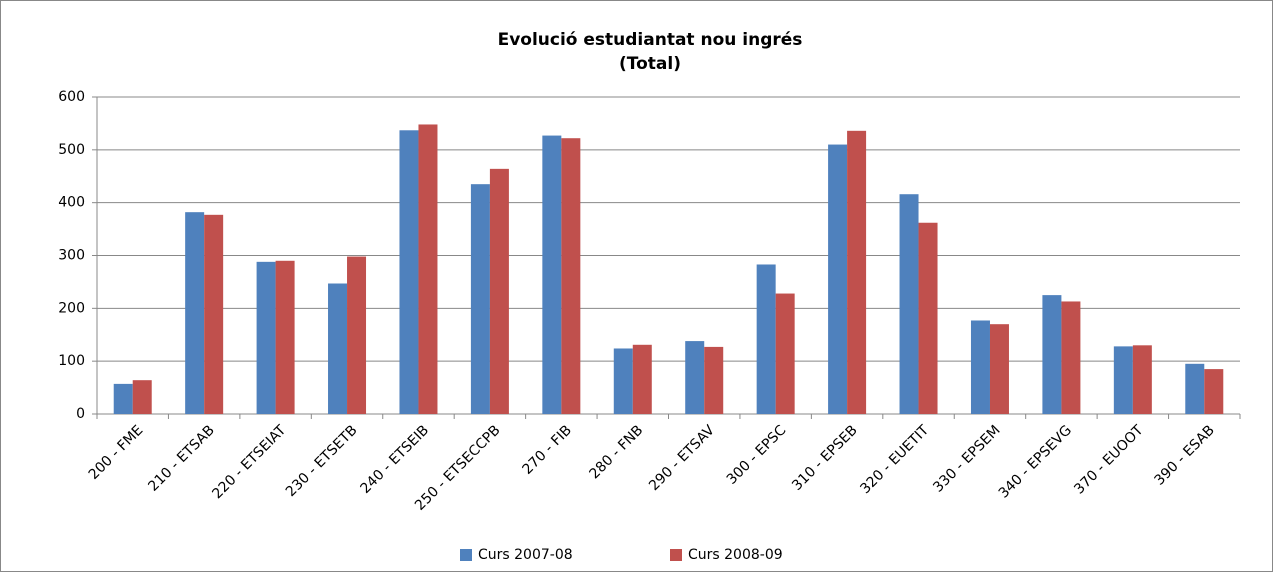 The width and height of the screenshot is (1273, 572). Describe the element at coordinates (650, 40) in the screenshot. I see `chart-title: Evolució estudiantat nou ingrés` at that location.